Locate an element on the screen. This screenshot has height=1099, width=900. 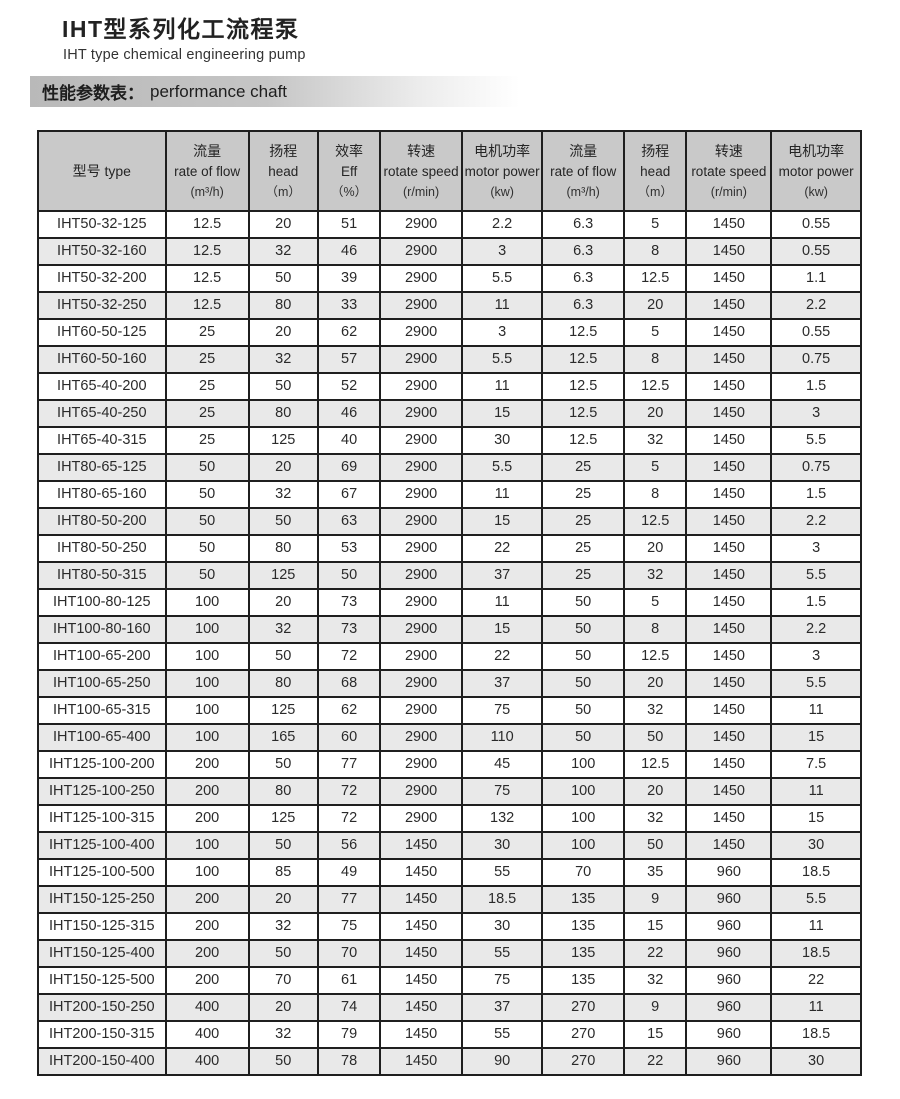
value-cell: 18.5 is located at coordinates (816, 872).